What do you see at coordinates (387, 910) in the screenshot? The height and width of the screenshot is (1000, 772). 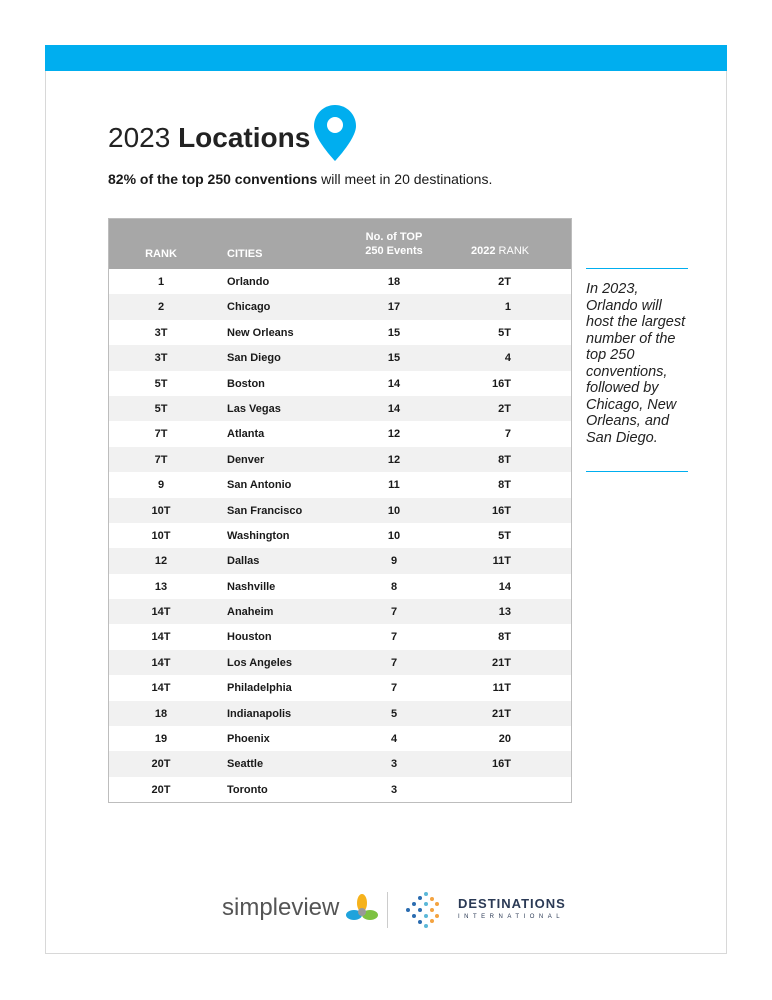 I see `logo-divider` at bounding box center [387, 910].